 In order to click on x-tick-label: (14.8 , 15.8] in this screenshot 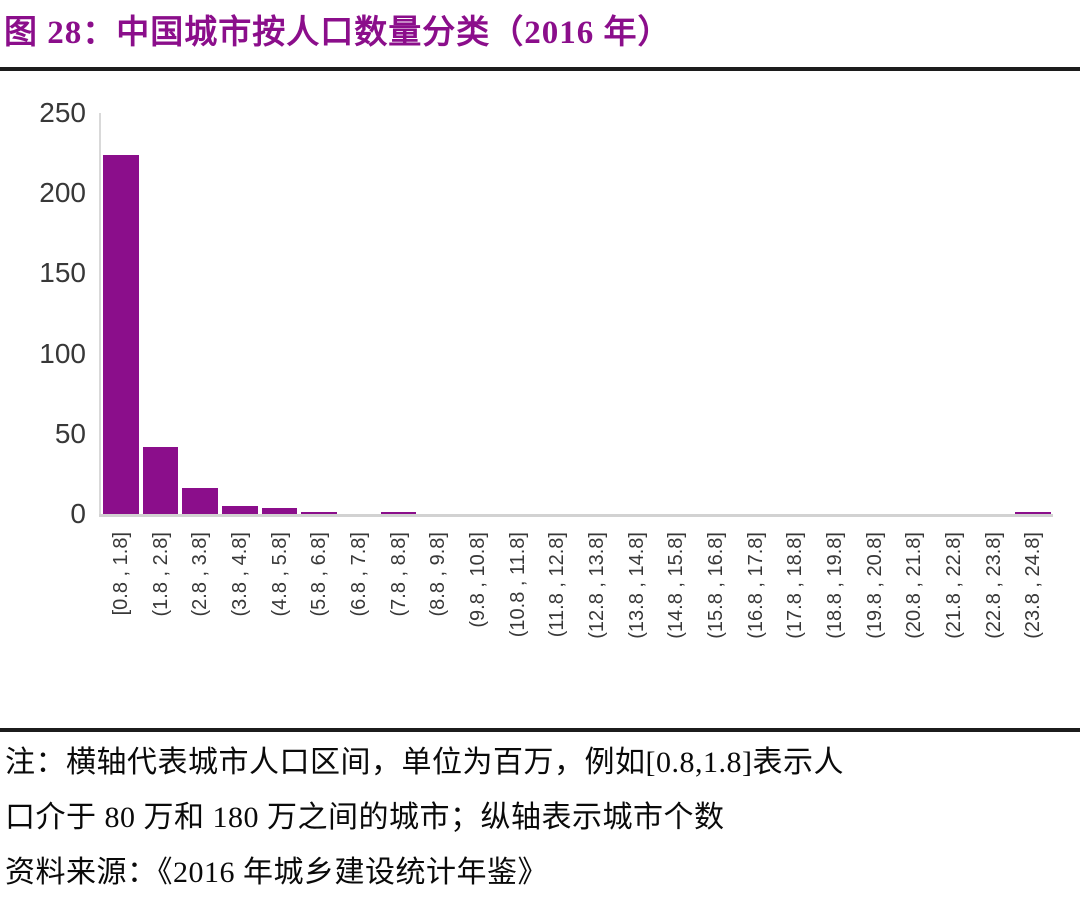, I will do `click(676, 585)`.